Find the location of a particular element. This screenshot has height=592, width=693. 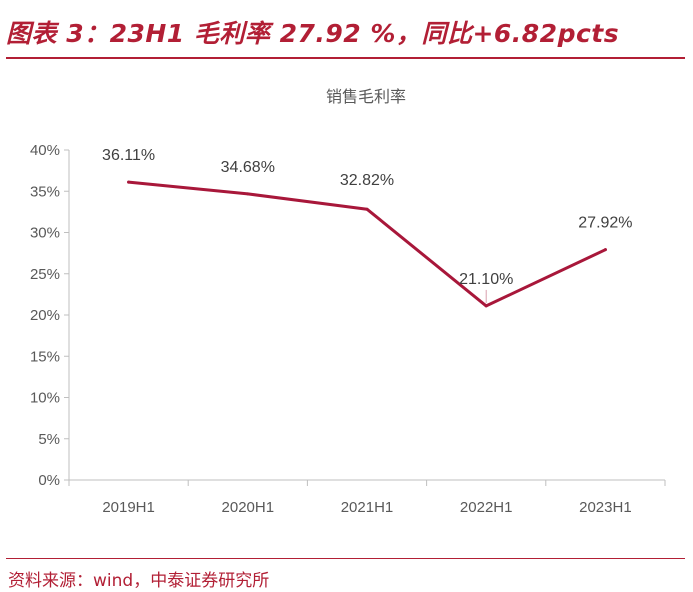

y-tick-label: 15% is located at coordinates (45, 356).